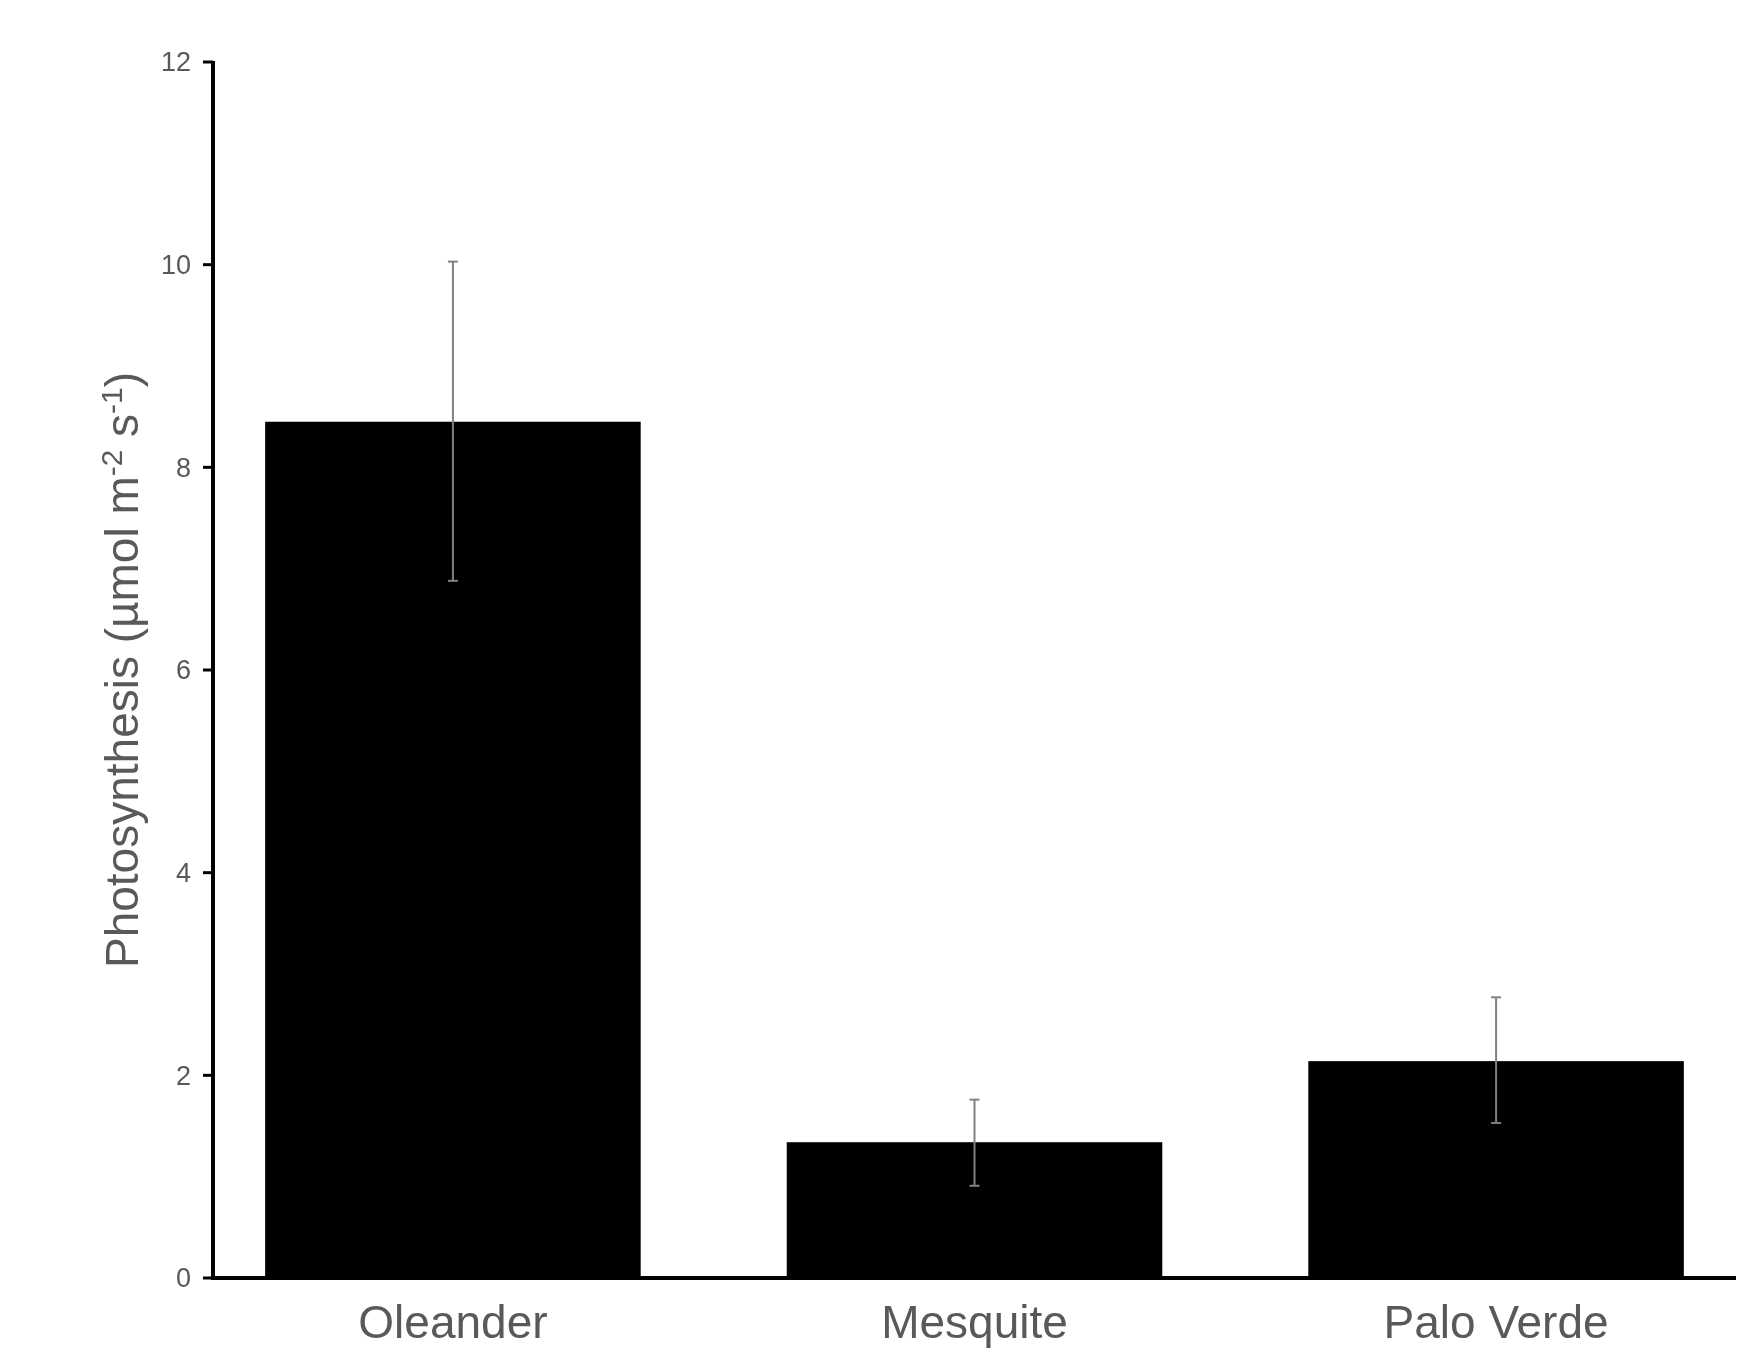 This screenshot has width=1752, height=1370. What do you see at coordinates (1496, 1322) in the screenshot?
I see `x-tick-label: Palo Verde` at bounding box center [1496, 1322].